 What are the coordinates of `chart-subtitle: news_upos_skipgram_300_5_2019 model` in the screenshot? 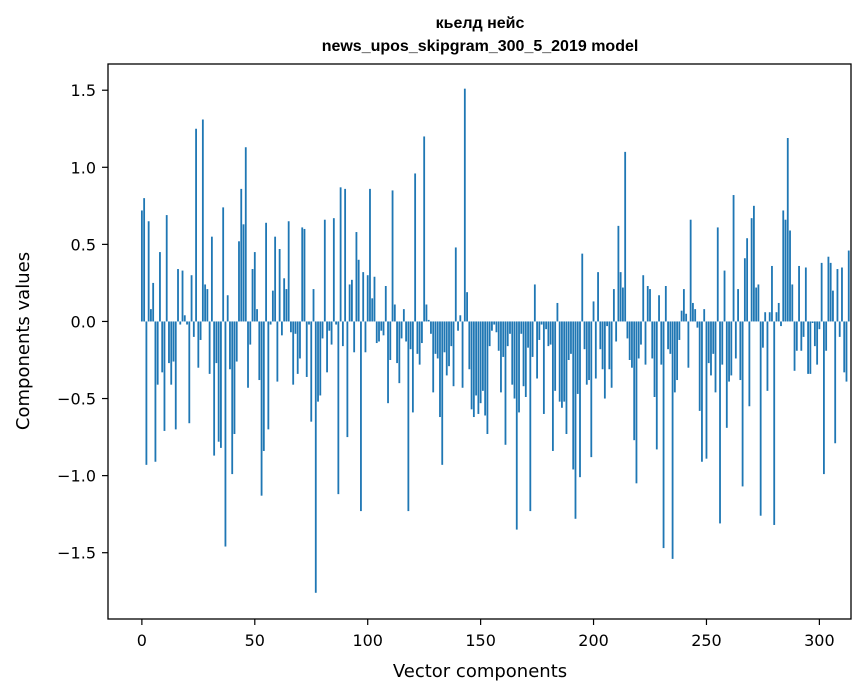 It's located at (480, 46).